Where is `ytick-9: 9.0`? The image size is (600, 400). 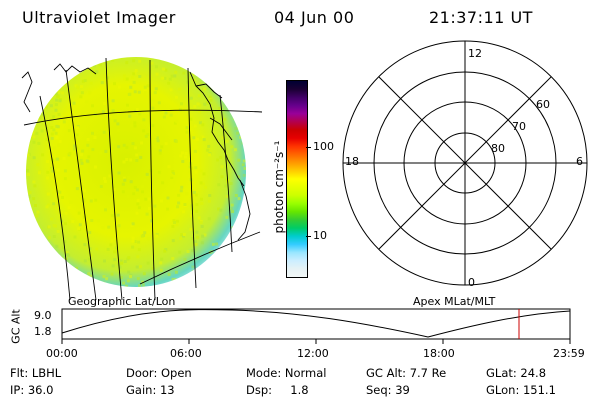 ytick-9: 9.0 is located at coordinates (43, 315).